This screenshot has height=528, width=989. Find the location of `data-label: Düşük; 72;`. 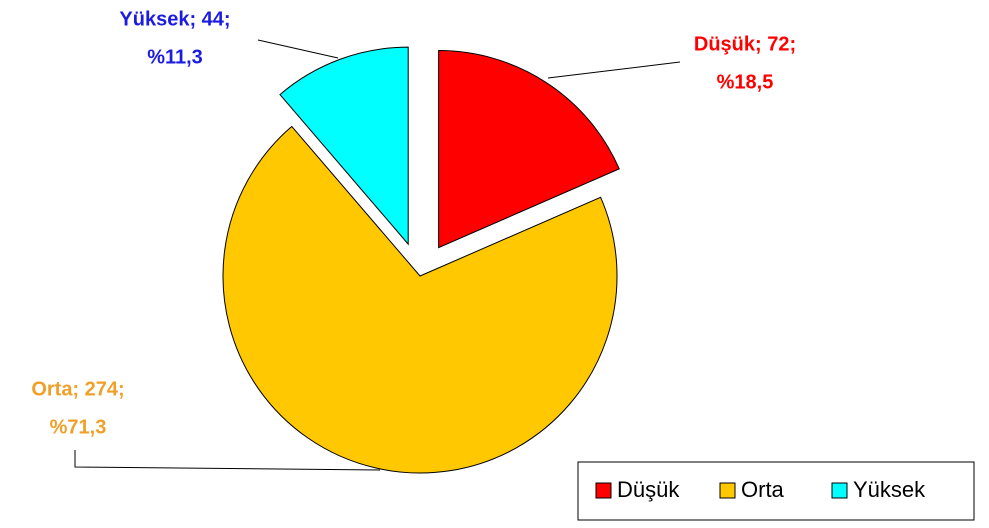

data-label: Düşük; 72; is located at coordinates (745, 44).